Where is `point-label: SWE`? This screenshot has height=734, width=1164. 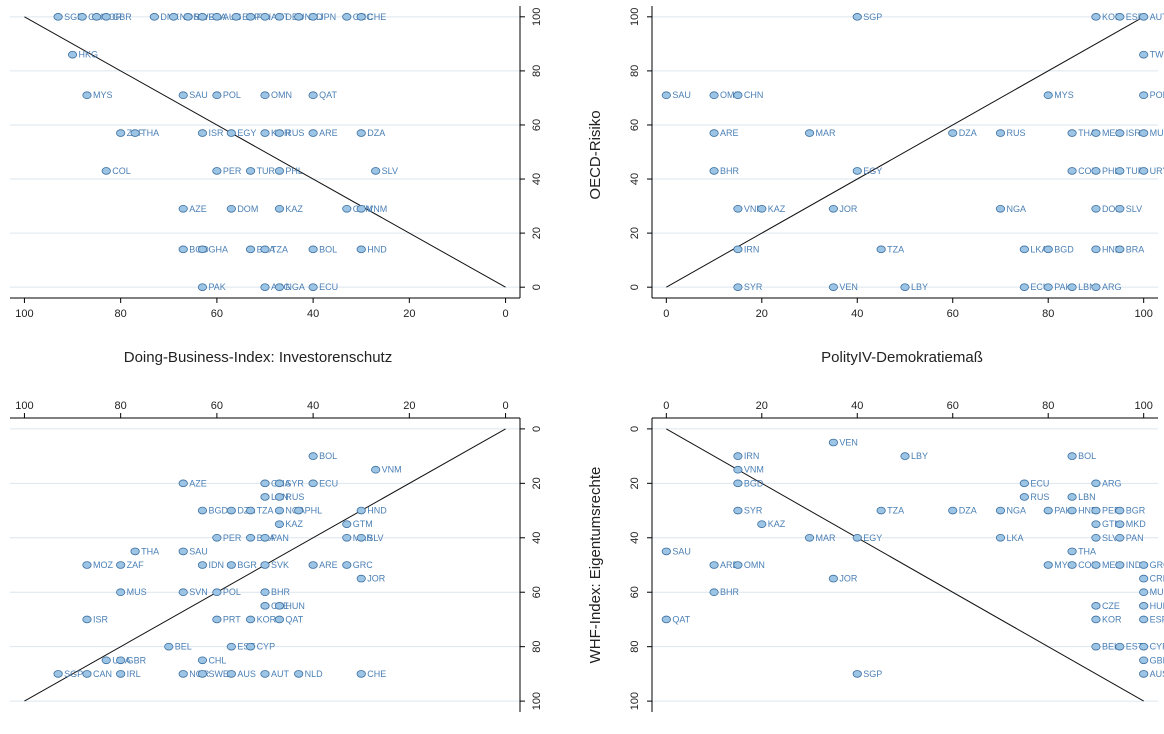
point-label: SWE is located at coordinates (218, 674).